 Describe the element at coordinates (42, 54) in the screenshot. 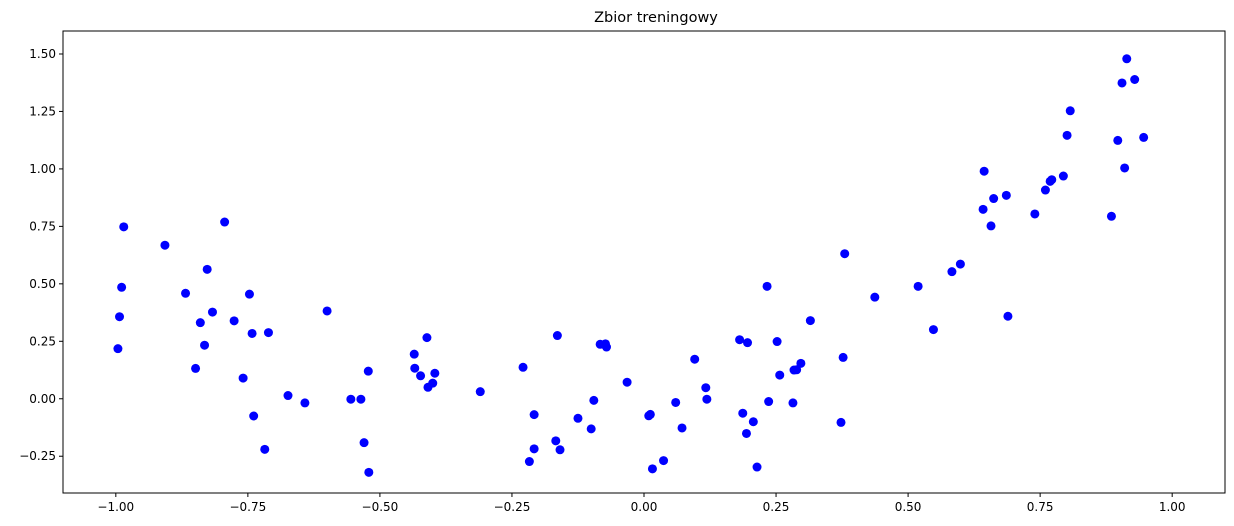

I see `y-tick-label: 1.50` at that location.